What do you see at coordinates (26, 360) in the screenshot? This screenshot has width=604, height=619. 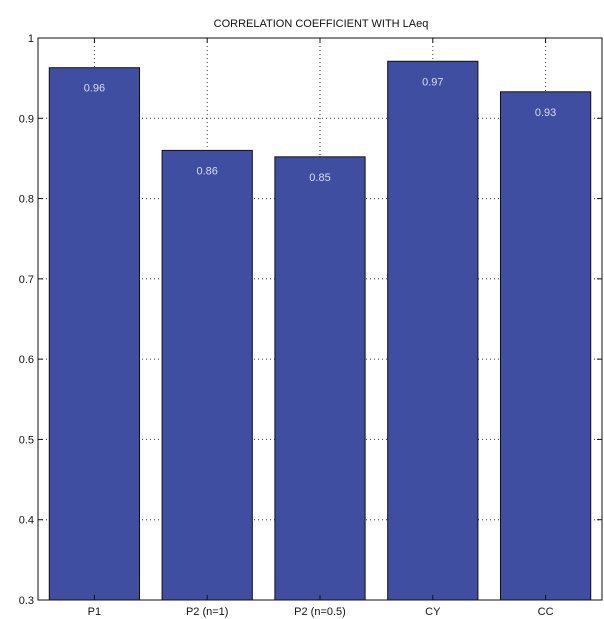 I see `y-tick-label: 0.6` at bounding box center [26, 360].